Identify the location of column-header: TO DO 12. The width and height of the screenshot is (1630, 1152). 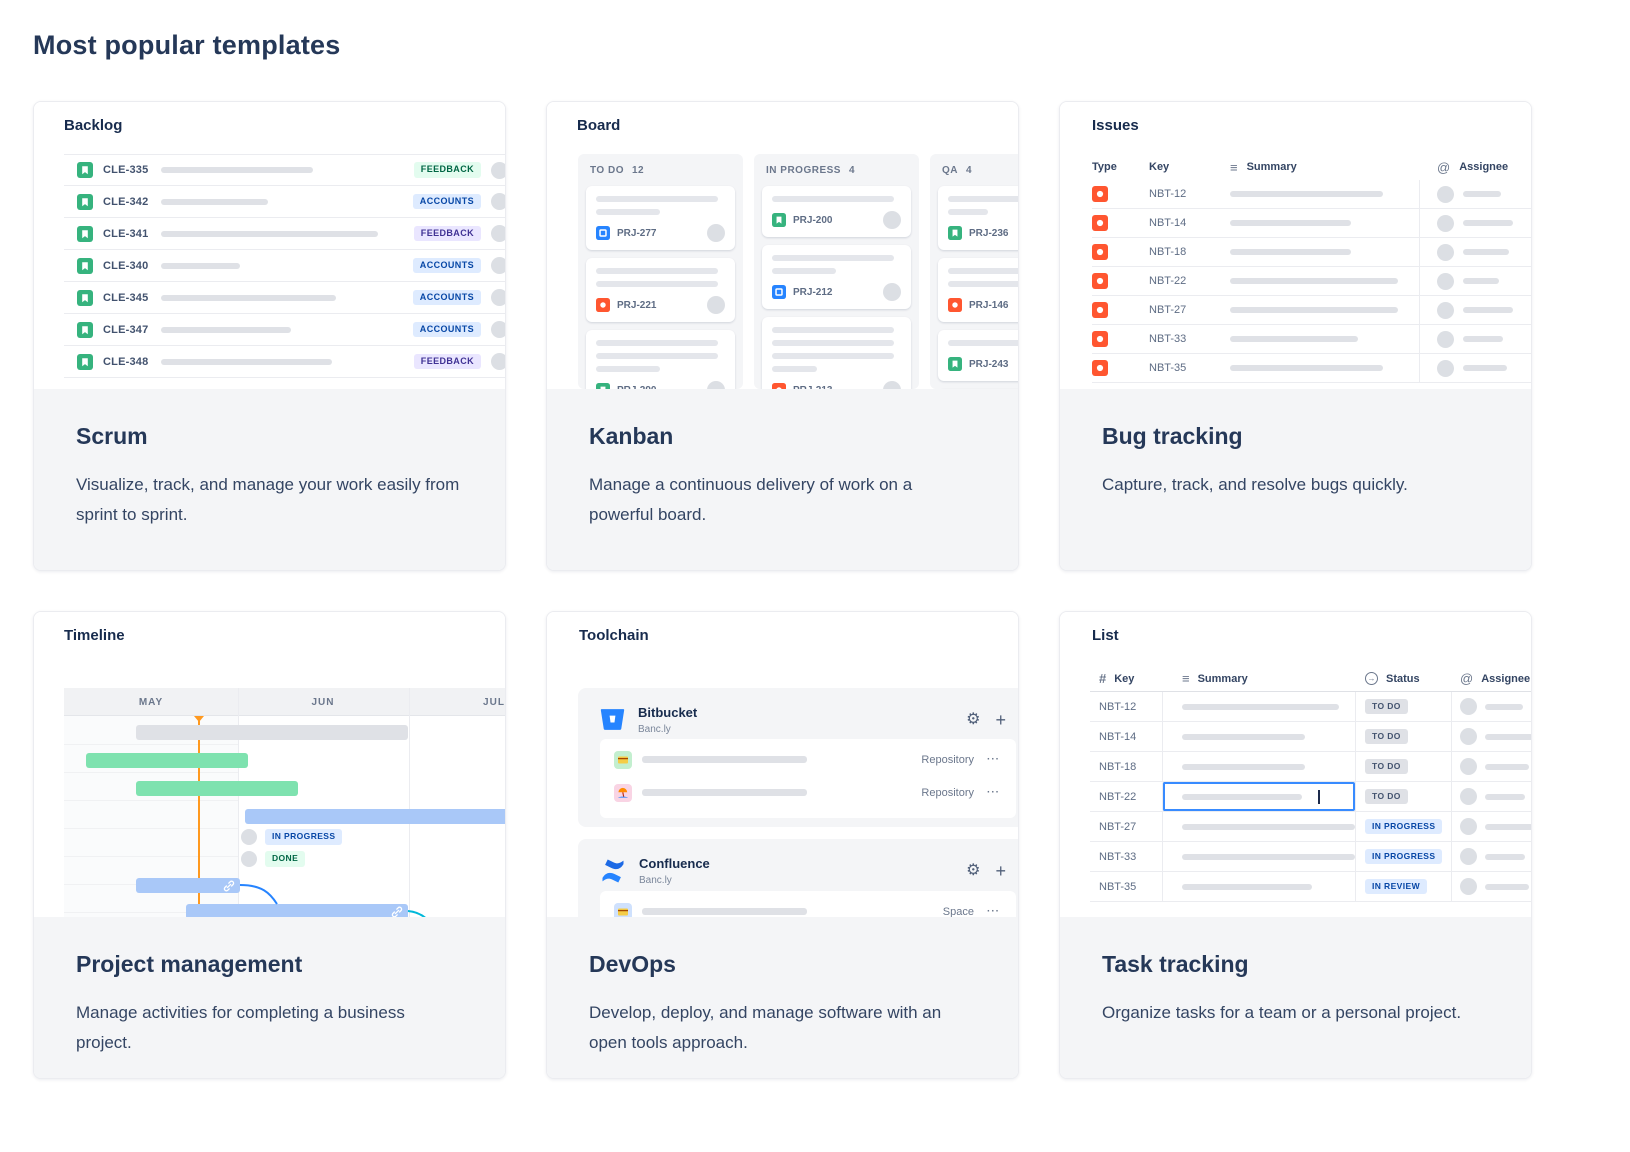
(617, 170).